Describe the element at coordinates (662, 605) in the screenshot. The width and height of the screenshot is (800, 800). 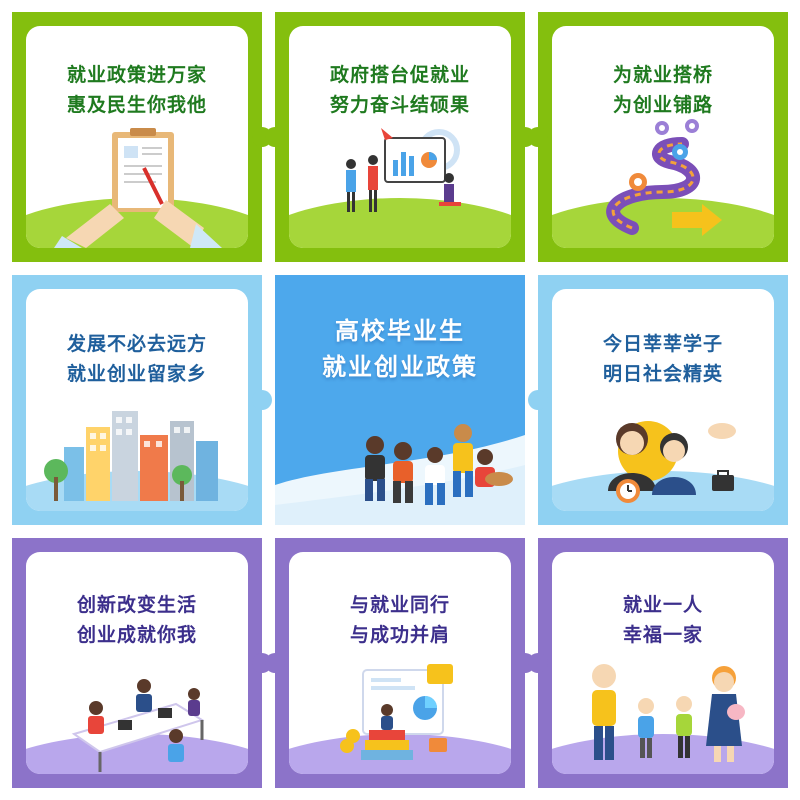
I see `caption-line-1: 就业一人` at that location.